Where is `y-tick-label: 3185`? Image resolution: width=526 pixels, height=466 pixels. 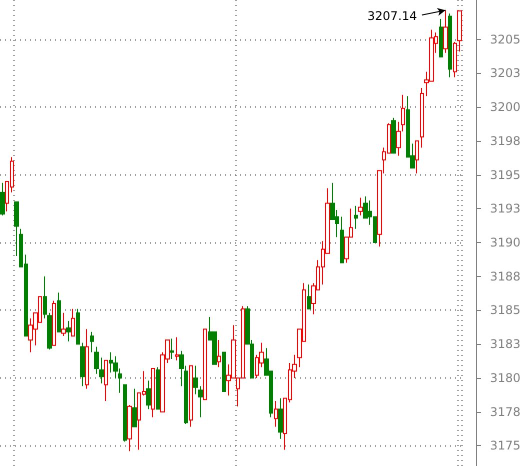
y-tick-label: 3185 is located at coordinates (505, 310).